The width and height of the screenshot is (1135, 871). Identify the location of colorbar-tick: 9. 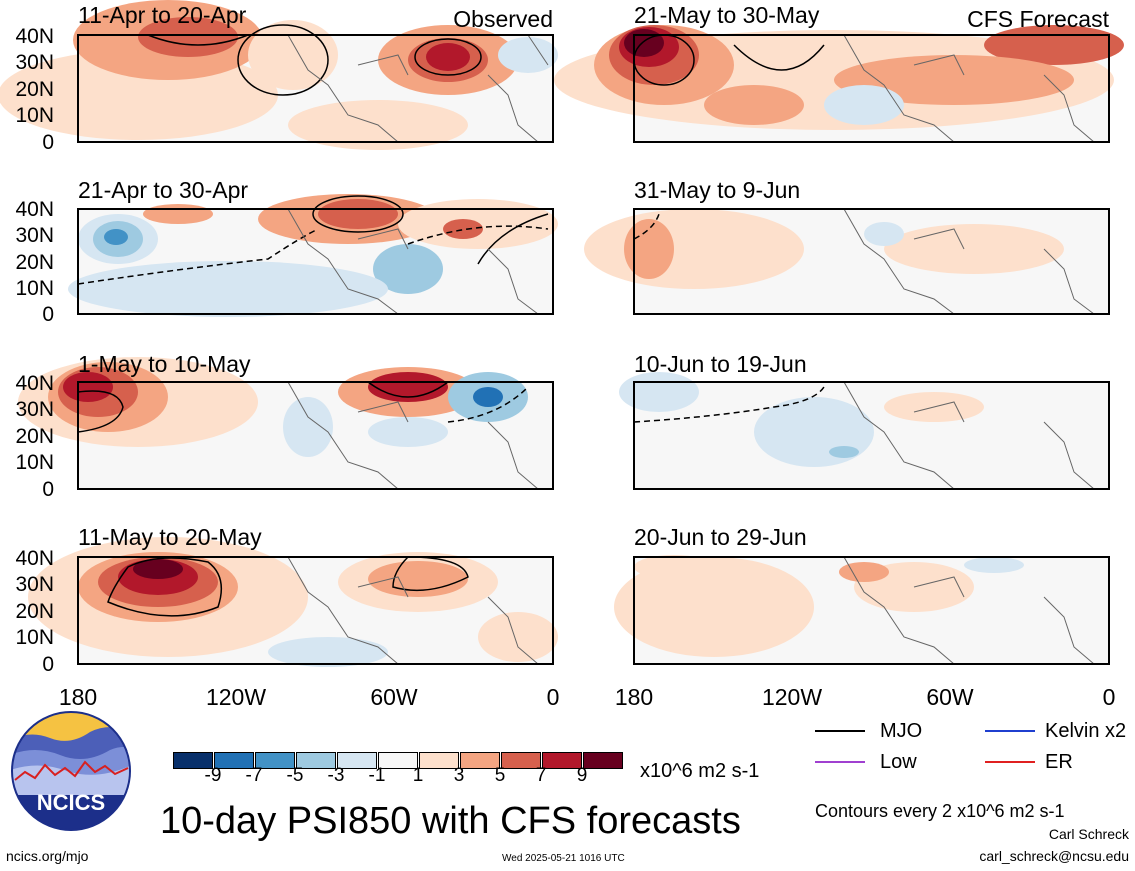
(582, 775).